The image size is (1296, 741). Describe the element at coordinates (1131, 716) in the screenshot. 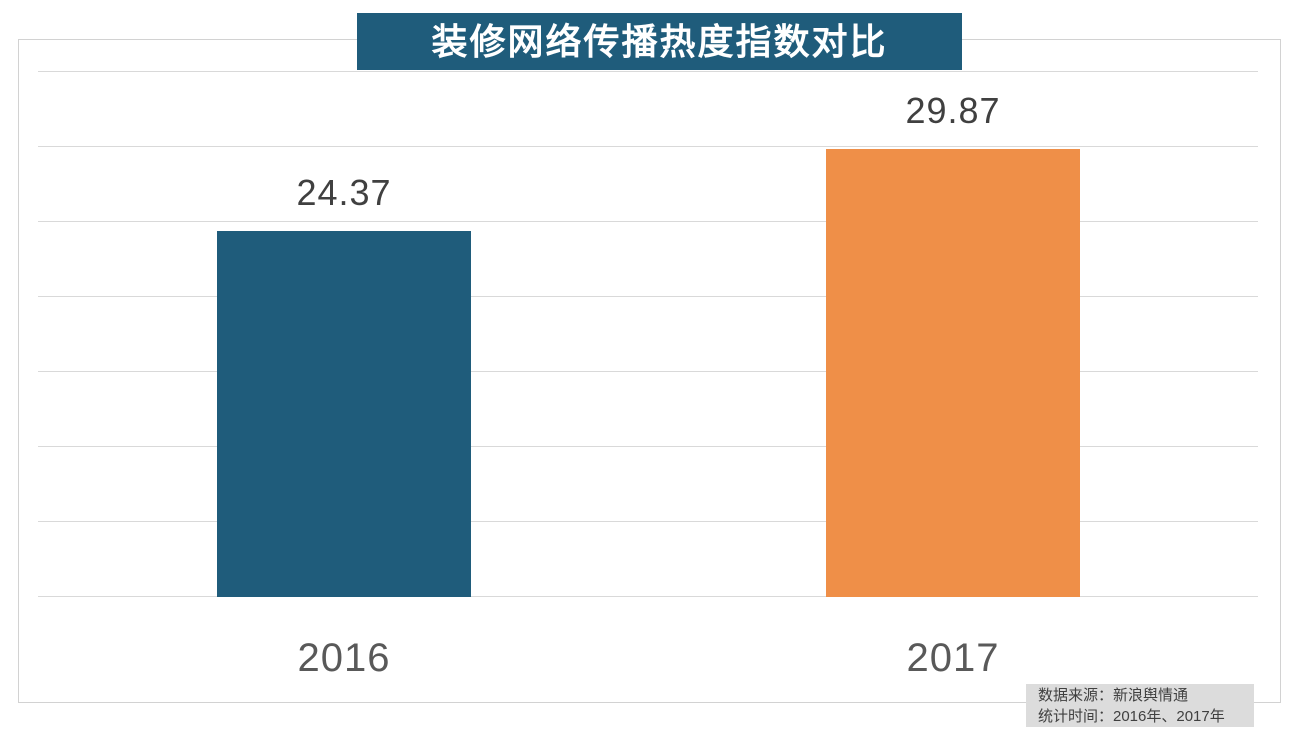

I see `period-line: 统计时间：2016年、2017年` at that location.